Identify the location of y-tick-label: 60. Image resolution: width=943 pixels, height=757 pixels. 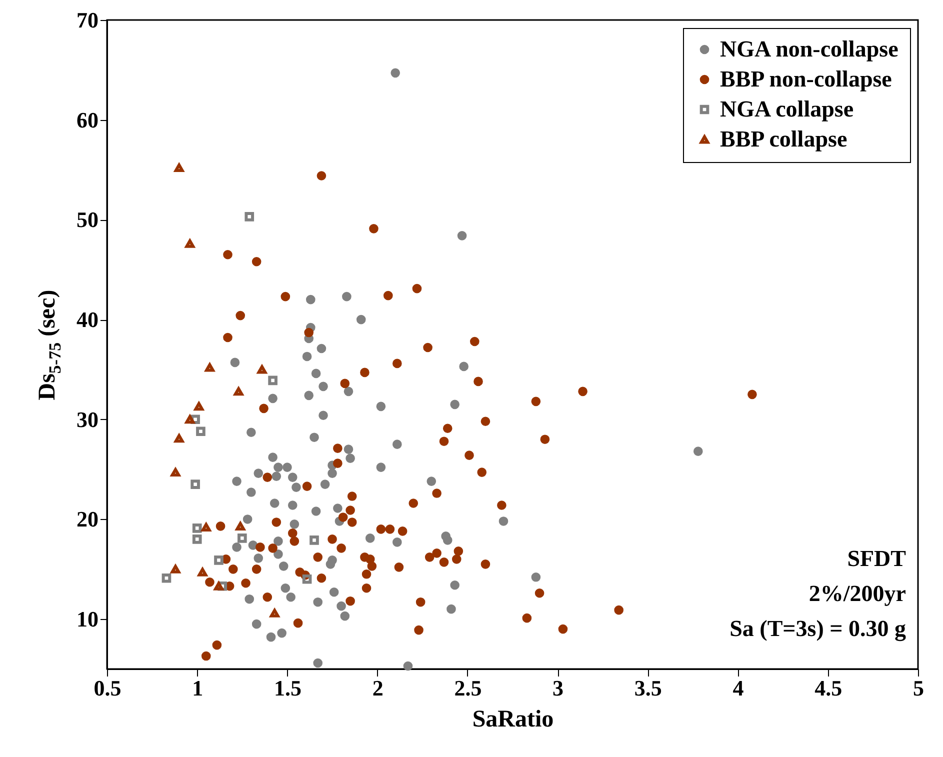
(87, 119).